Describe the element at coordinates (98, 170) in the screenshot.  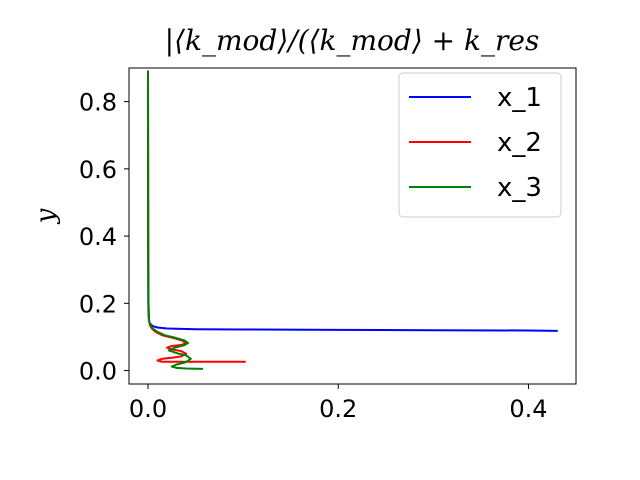
I see `y-tick-label: 0.6` at that location.